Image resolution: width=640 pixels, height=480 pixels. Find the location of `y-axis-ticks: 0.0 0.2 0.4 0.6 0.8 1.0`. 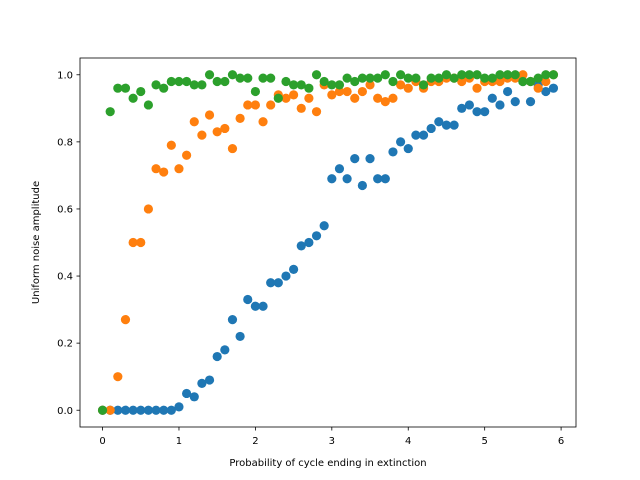

y-axis-ticks: 0.0 0.2 0.4 0.6 0.8 1.0 is located at coordinates (68, 243).